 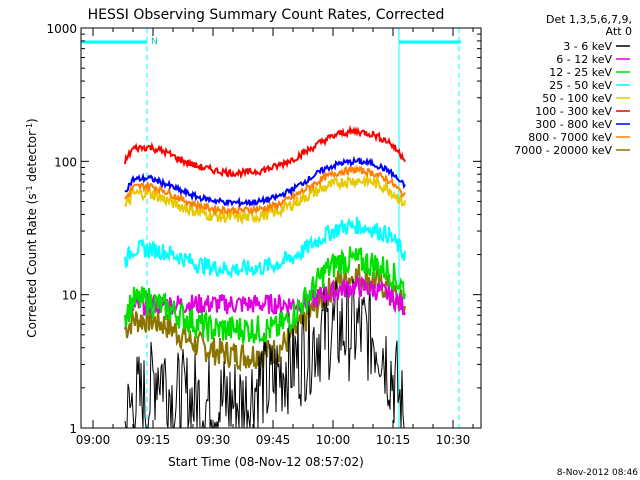 I want to click on x-tick-label: 10:30, so click(x=453, y=440).